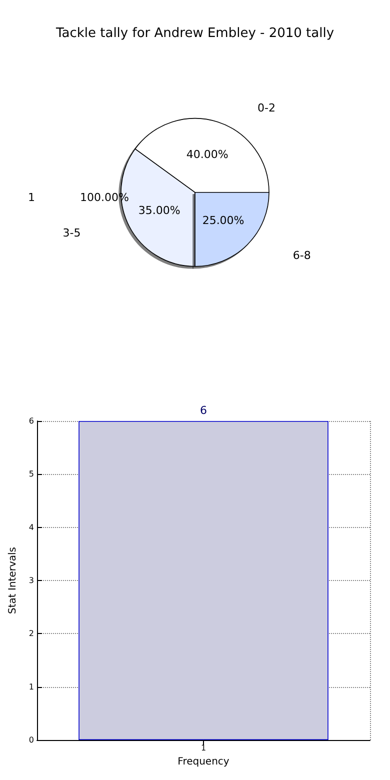 This screenshot has height=780, width=390. Describe the element at coordinates (31, 474) in the screenshot. I see `y-tick-label: 5` at that location.